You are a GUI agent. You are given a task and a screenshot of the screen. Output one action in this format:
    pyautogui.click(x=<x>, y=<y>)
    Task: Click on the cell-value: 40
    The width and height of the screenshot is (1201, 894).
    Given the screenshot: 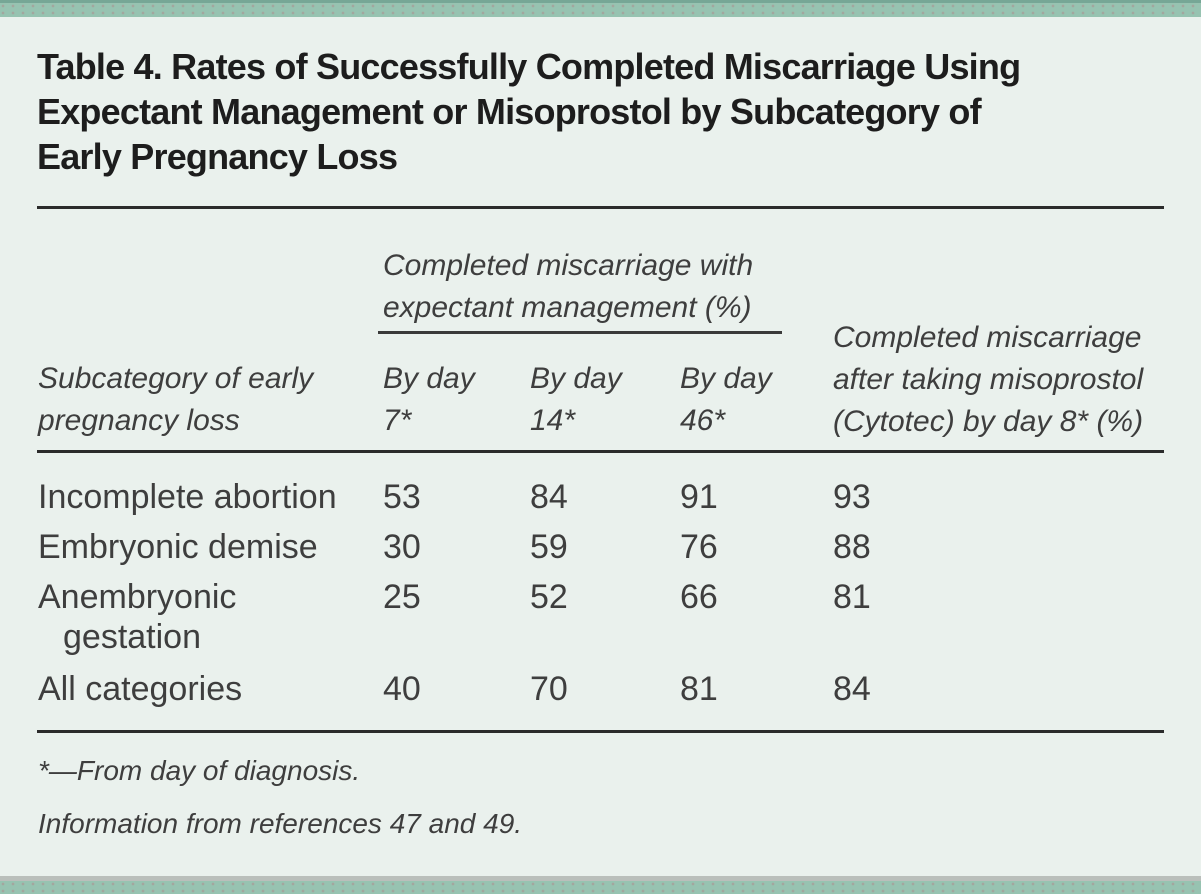 What is the action you would take?
    pyautogui.click(x=402, y=689)
    